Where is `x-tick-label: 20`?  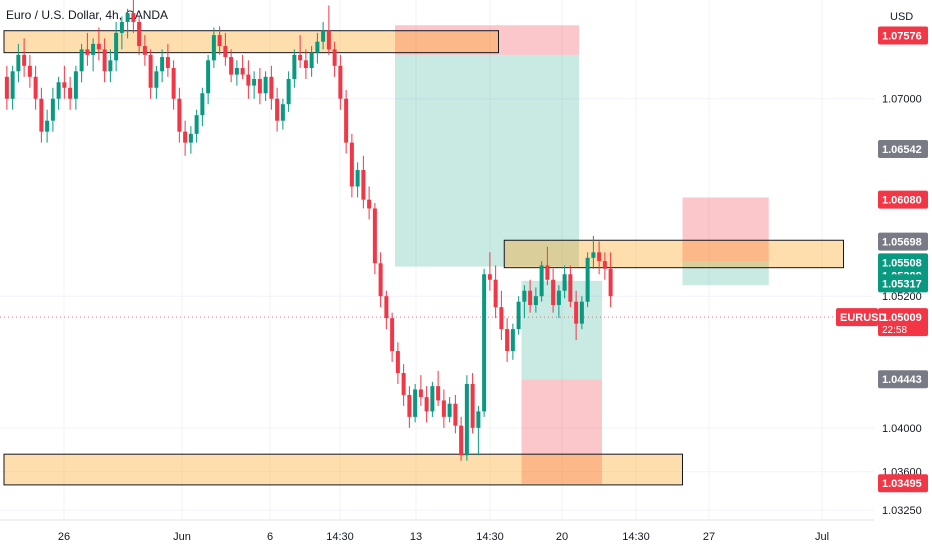
x-tick-label: 20 is located at coordinates (562, 537).